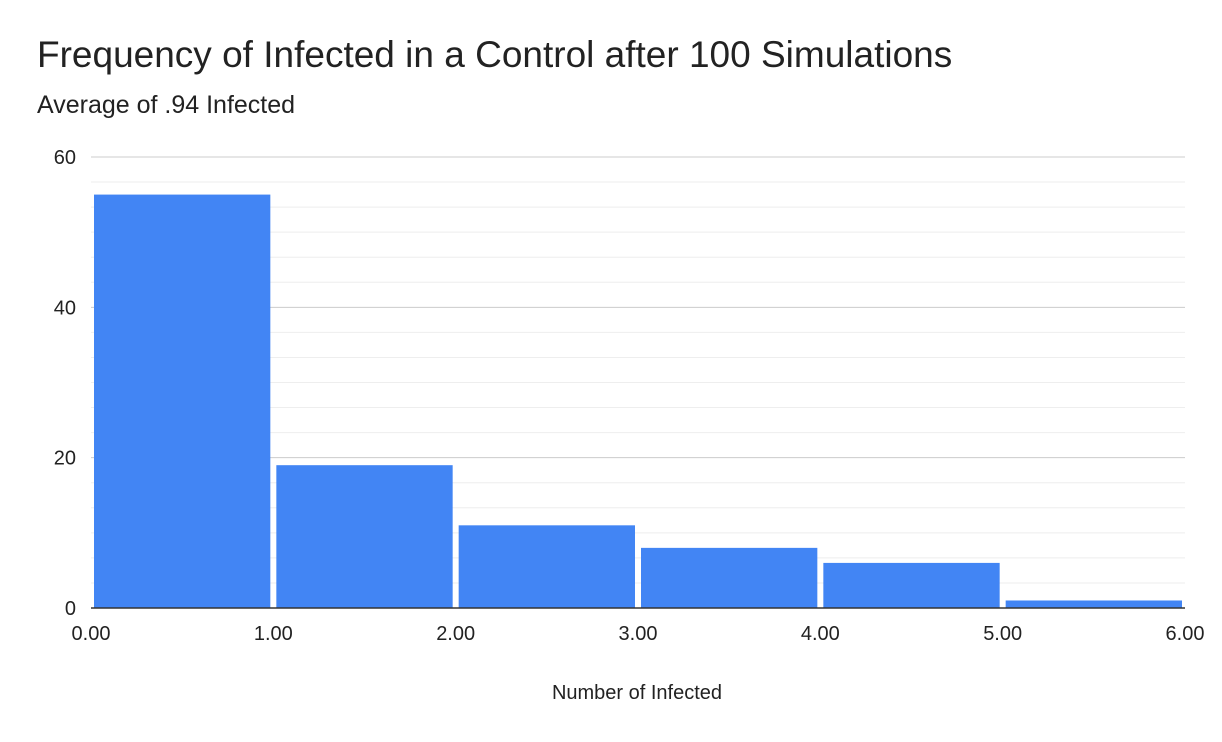 The width and height of the screenshot is (1222, 742). What do you see at coordinates (65, 308) in the screenshot?
I see `y-tick-label: 40` at bounding box center [65, 308].